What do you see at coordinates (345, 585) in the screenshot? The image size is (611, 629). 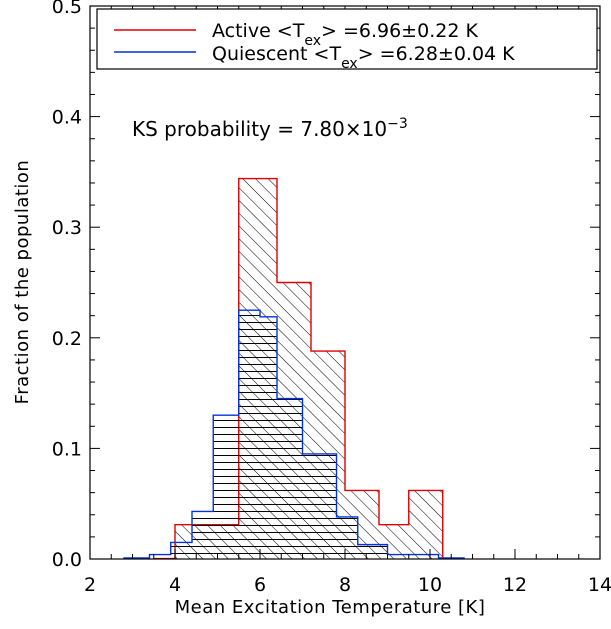 I see `x-tick-label: 8` at bounding box center [345, 585].